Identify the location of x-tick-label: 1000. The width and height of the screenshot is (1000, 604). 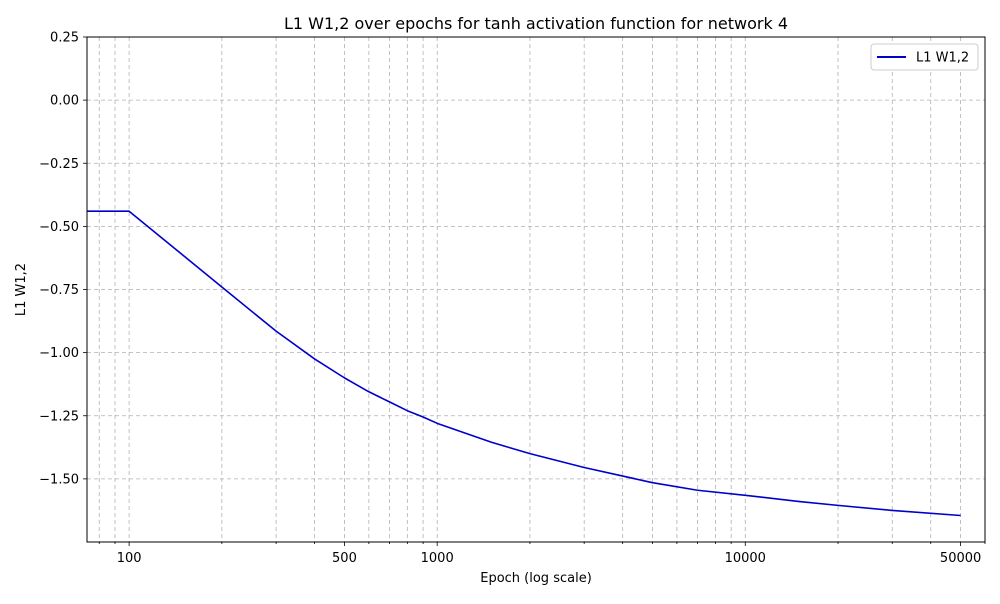
(437, 558).